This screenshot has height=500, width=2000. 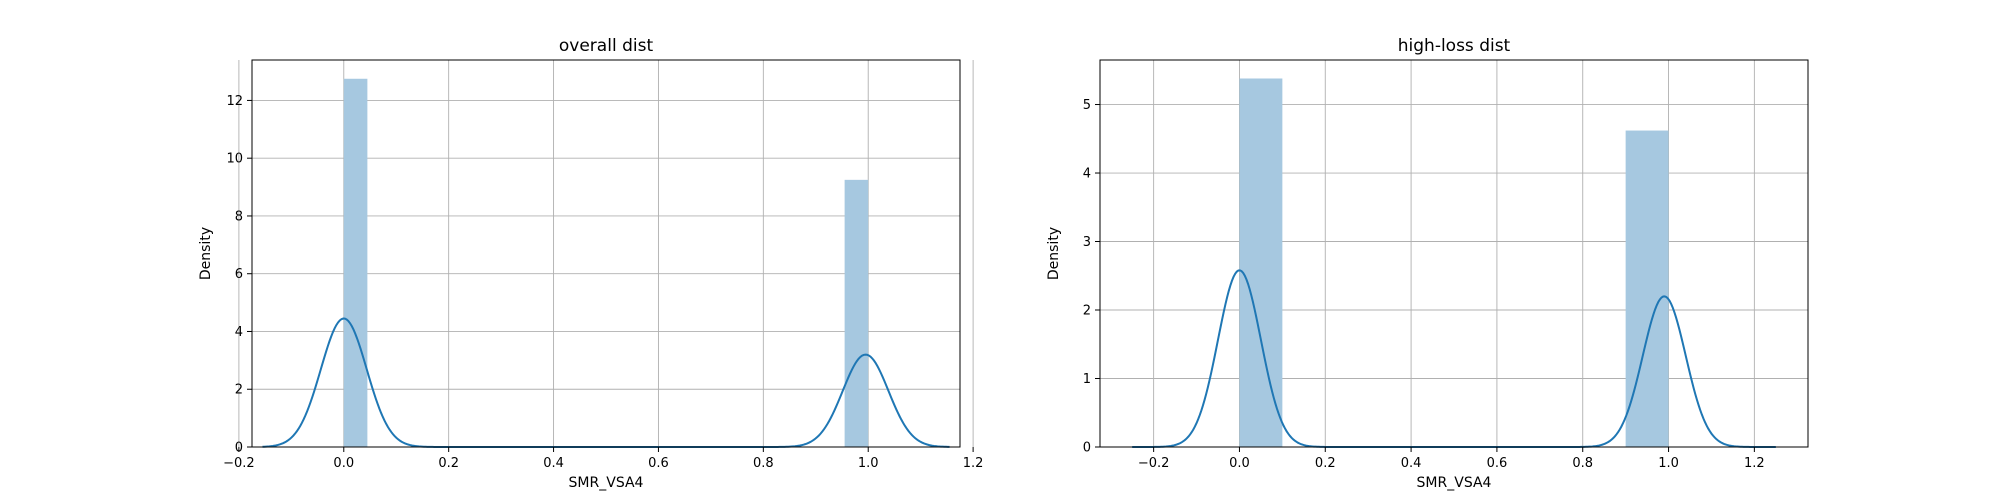 I want to click on chart-title: overall dist, so click(x=606, y=46).